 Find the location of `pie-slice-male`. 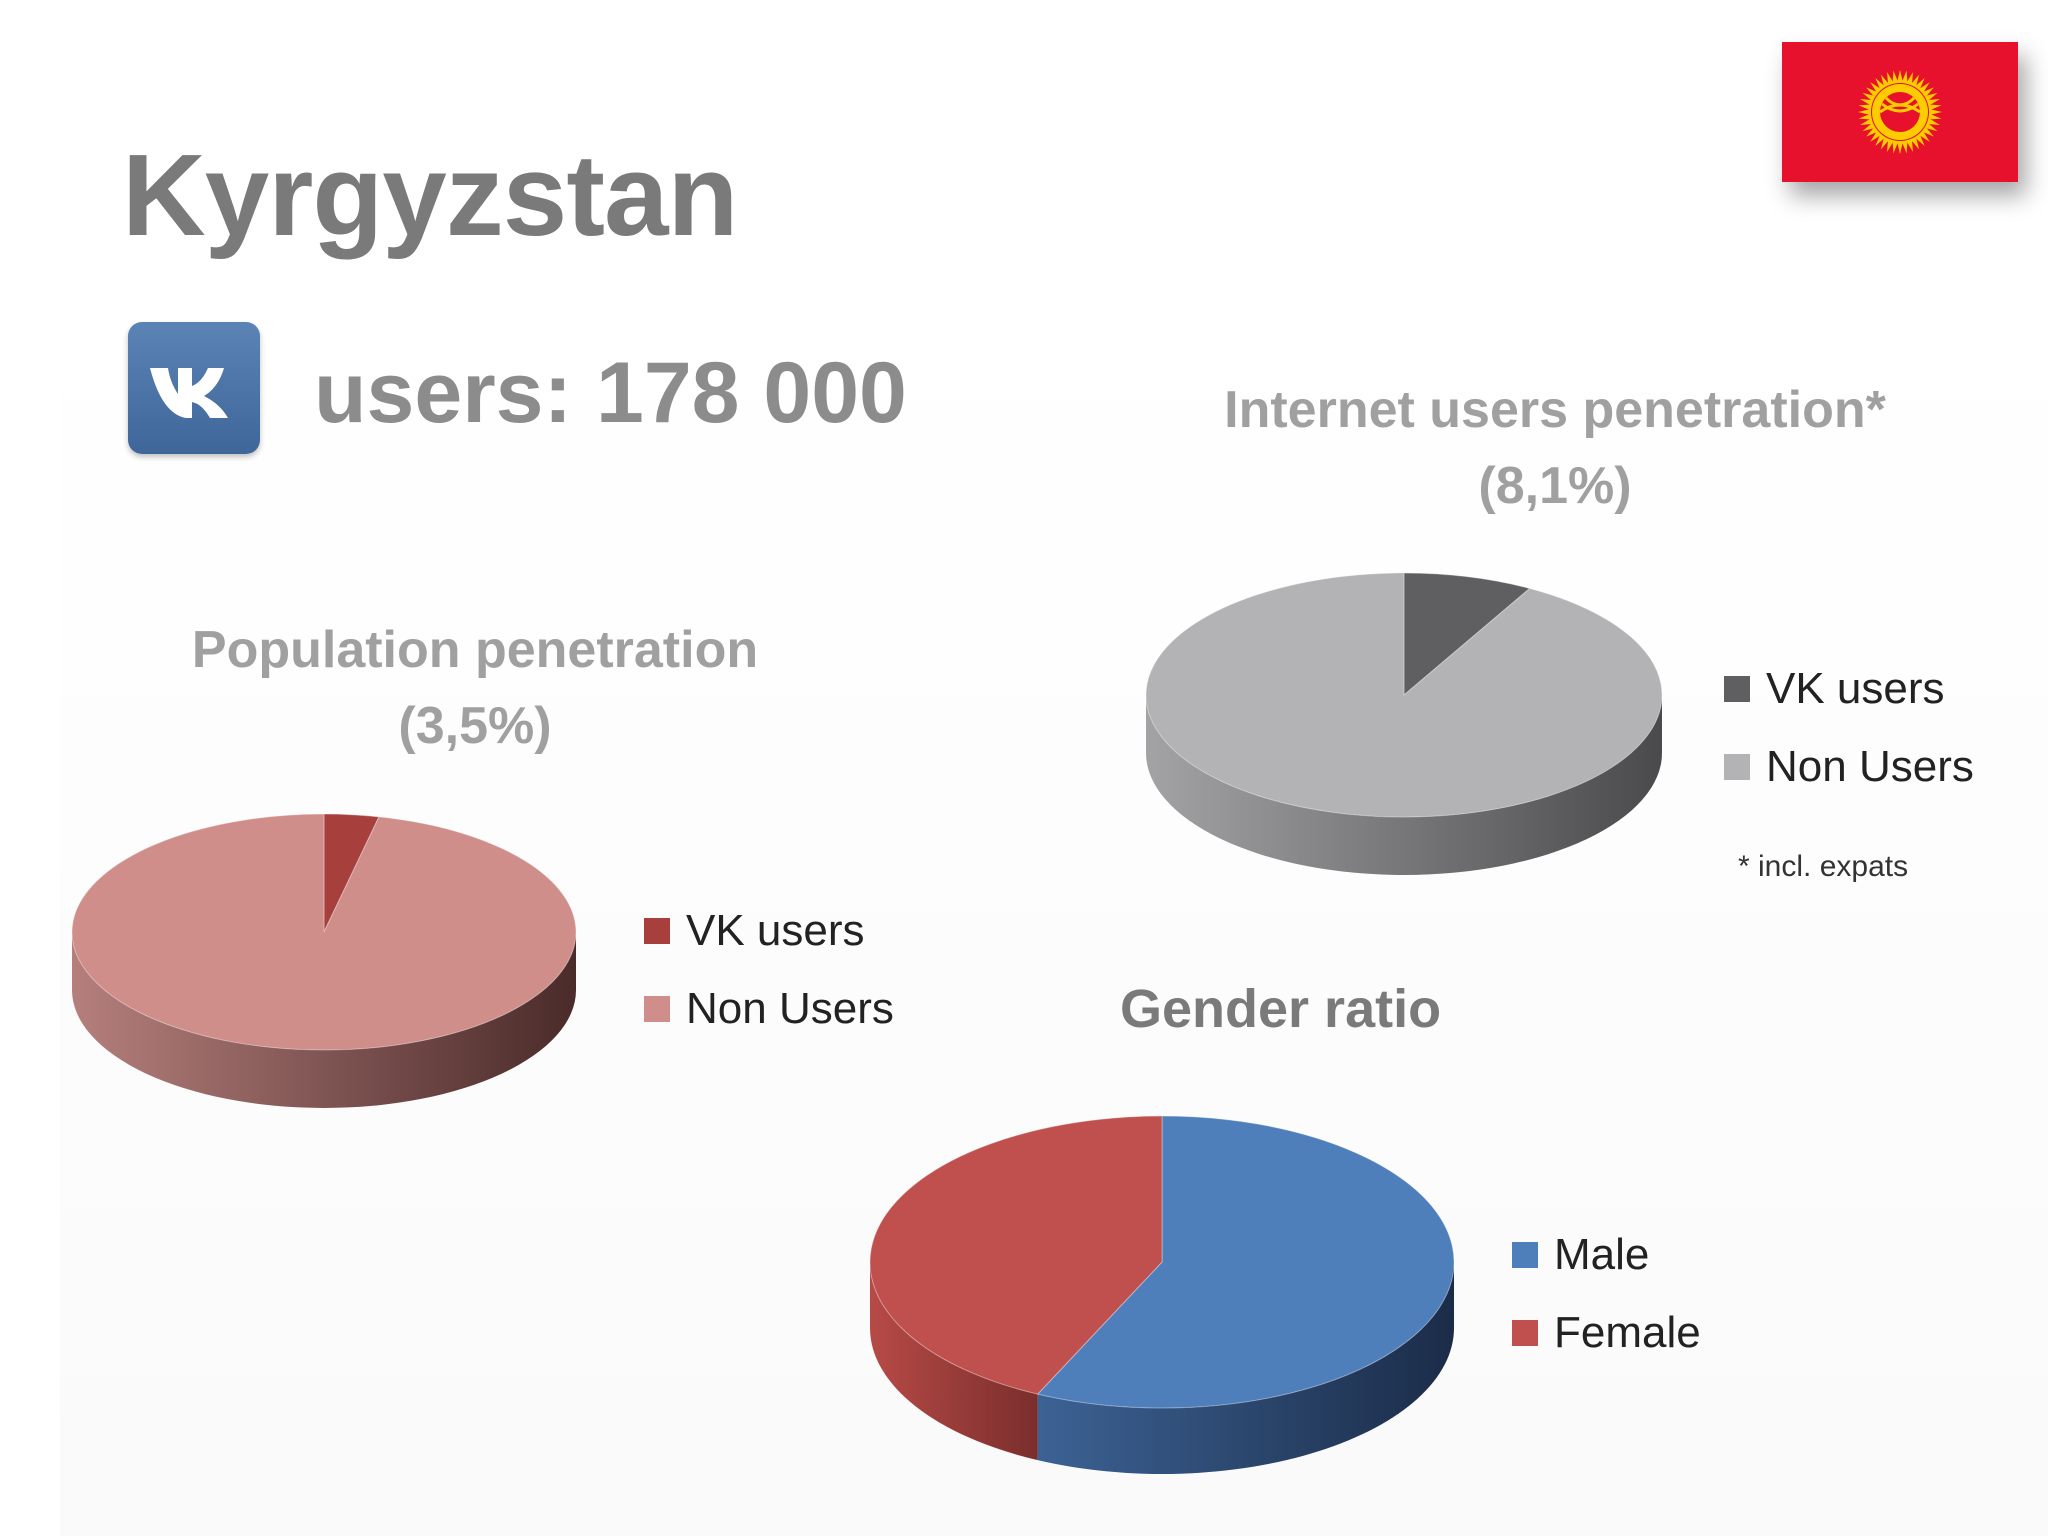

pie-slice-male is located at coordinates (1245, 1262).